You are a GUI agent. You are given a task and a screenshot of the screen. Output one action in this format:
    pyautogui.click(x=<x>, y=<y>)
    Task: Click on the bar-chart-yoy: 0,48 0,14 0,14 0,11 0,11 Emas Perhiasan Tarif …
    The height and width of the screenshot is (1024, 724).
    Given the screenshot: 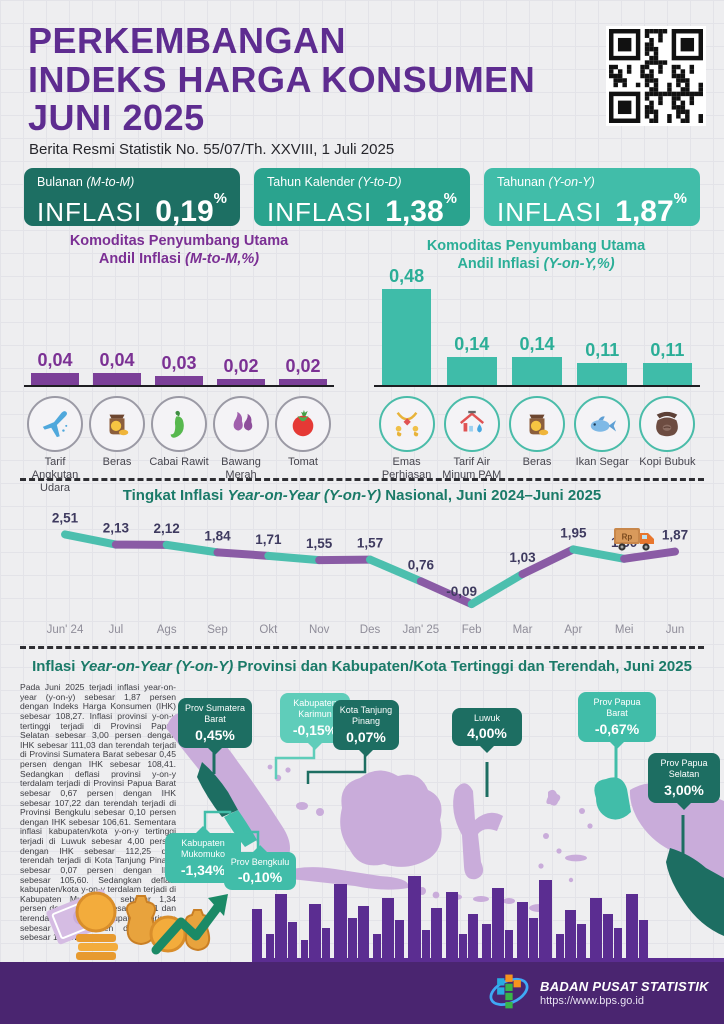 What is the action you would take?
    pyautogui.click(x=537, y=374)
    